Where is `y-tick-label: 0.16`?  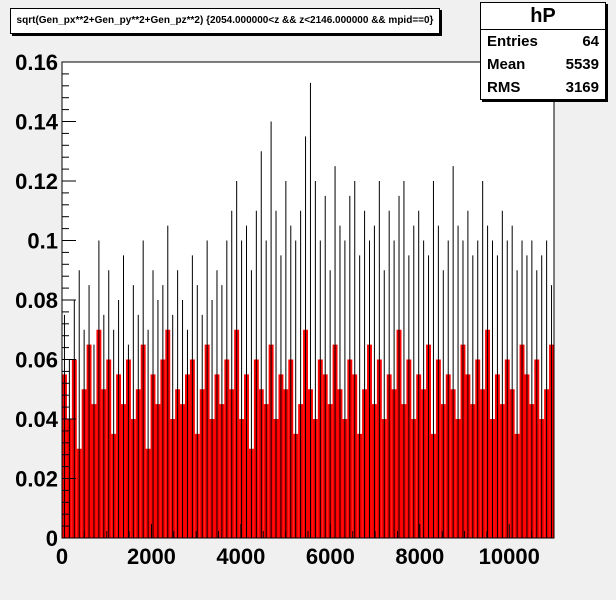
y-tick-label: 0.16 is located at coordinates (36, 62).